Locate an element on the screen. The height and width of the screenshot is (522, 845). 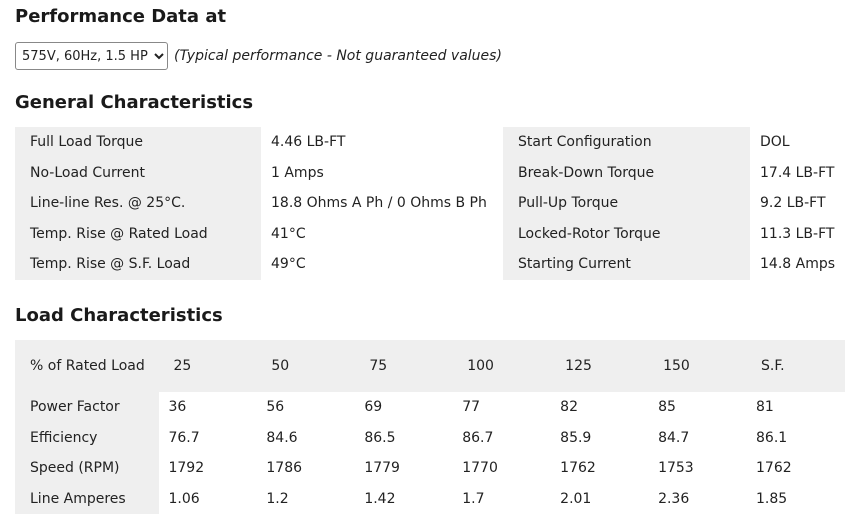
table-row: Power Factor 36 56 69 77 82 85 81 is located at coordinates (430, 407).